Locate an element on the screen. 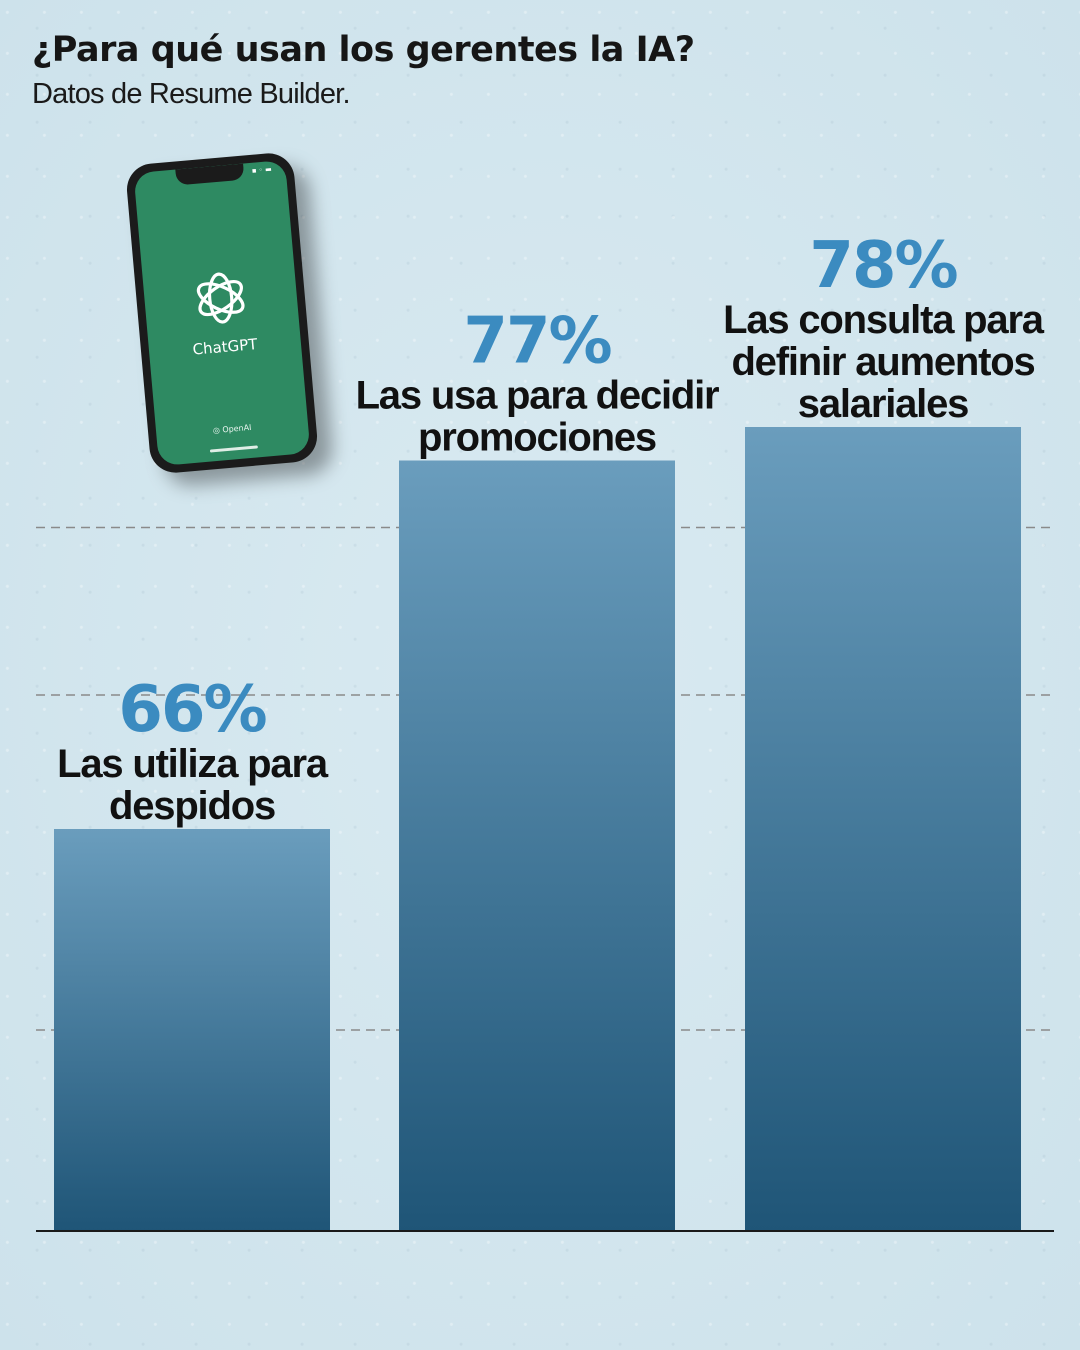  category-label-1-line-1: Las utiliza para is located at coordinates (193, 764).